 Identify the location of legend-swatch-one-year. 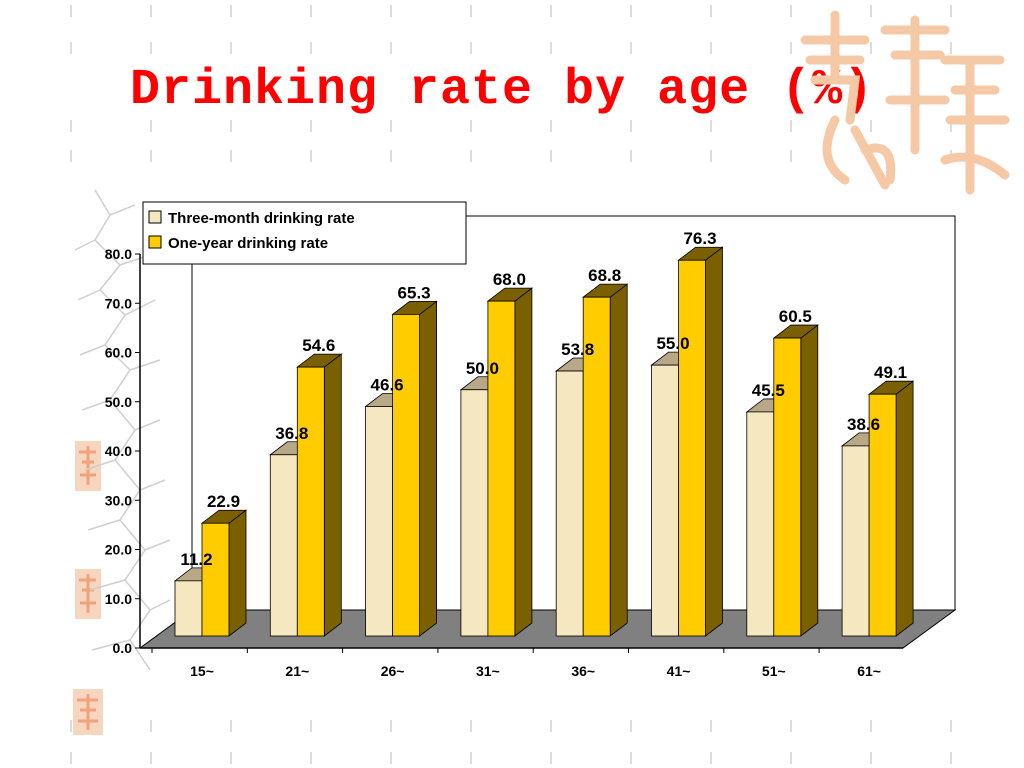
(155, 242).